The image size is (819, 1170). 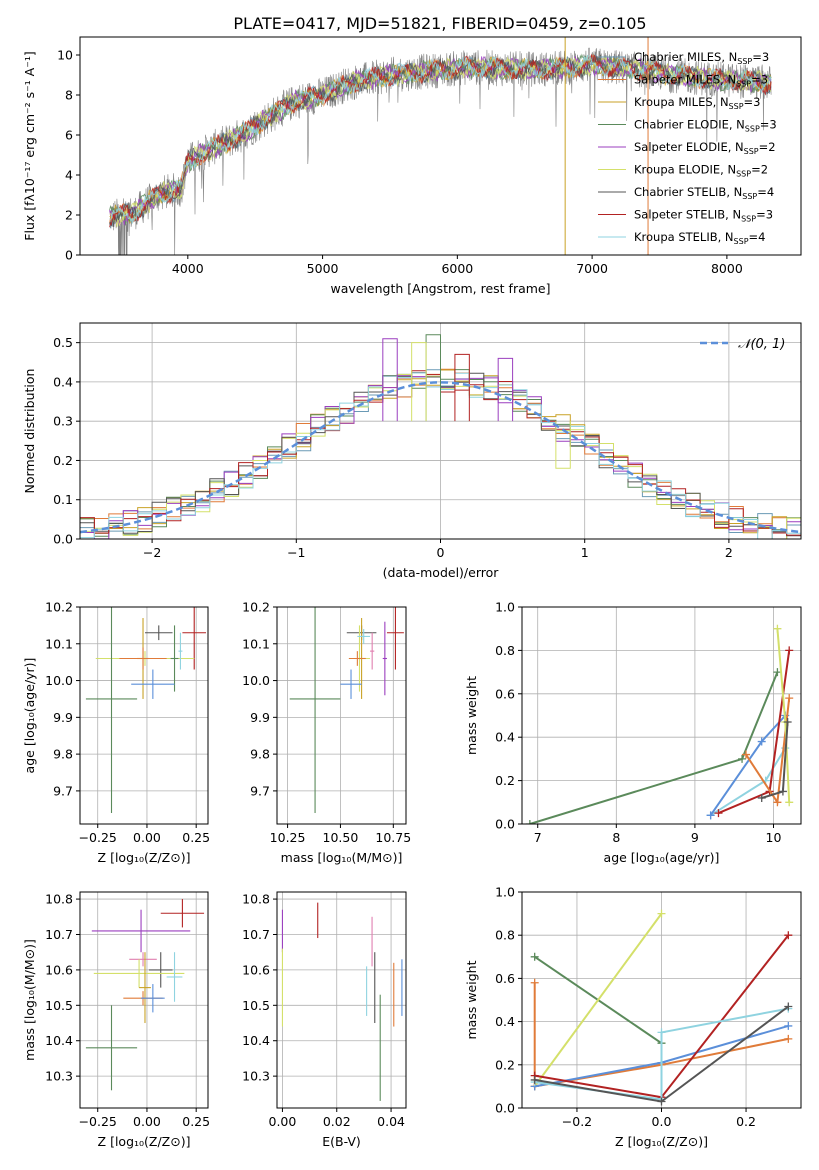 What do you see at coordinates (471, 999) in the screenshot?
I see `y-axis-label: mass weight` at bounding box center [471, 999].